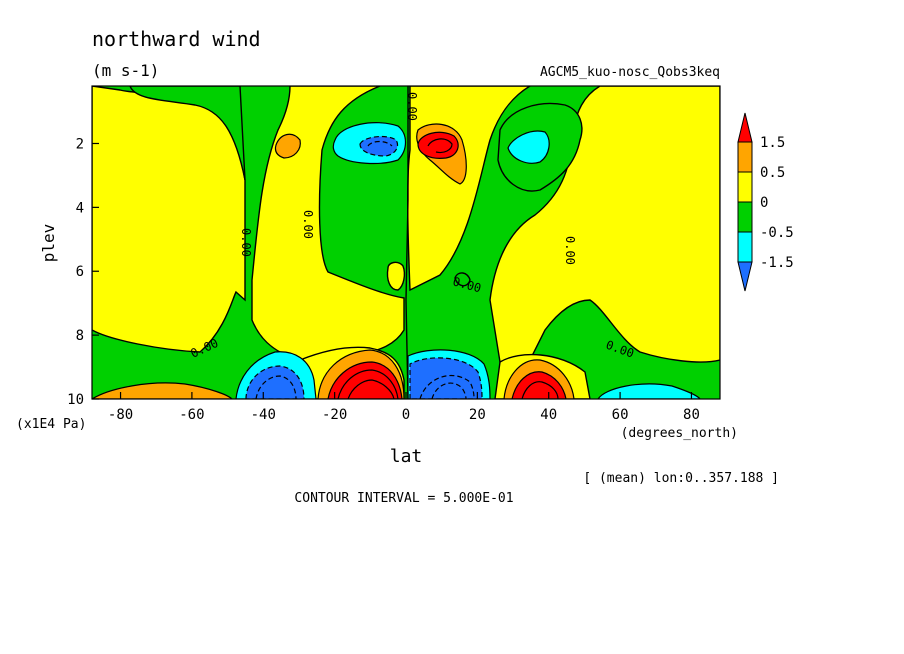 The image size is (904, 654). I want to click on near-zero-patch, so click(462, 279).